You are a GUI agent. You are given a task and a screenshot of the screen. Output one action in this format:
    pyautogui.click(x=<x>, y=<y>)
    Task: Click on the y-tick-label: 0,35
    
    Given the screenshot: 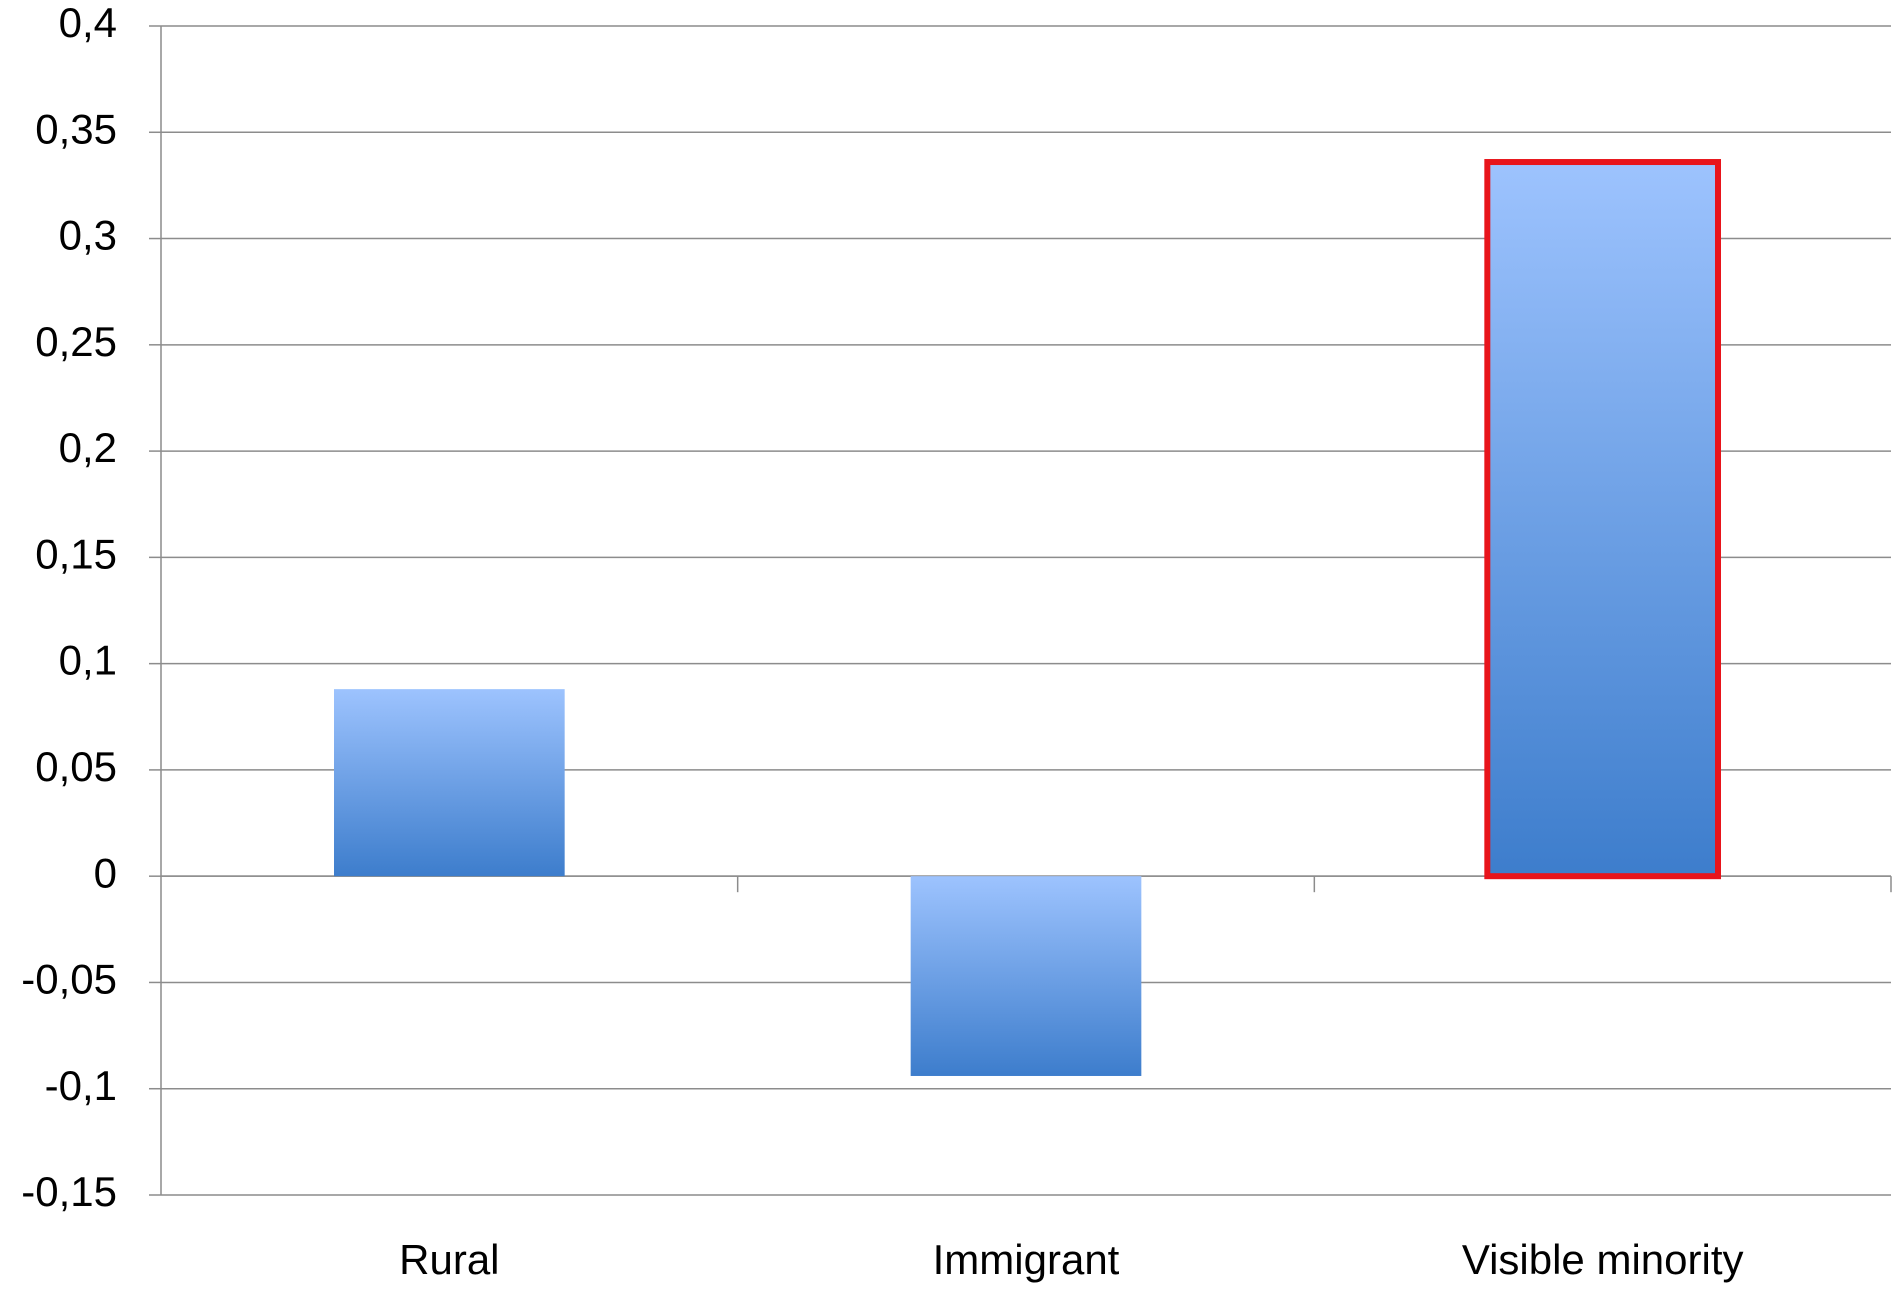 What is the action you would take?
    pyautogui.click(x=76, y=128)
    